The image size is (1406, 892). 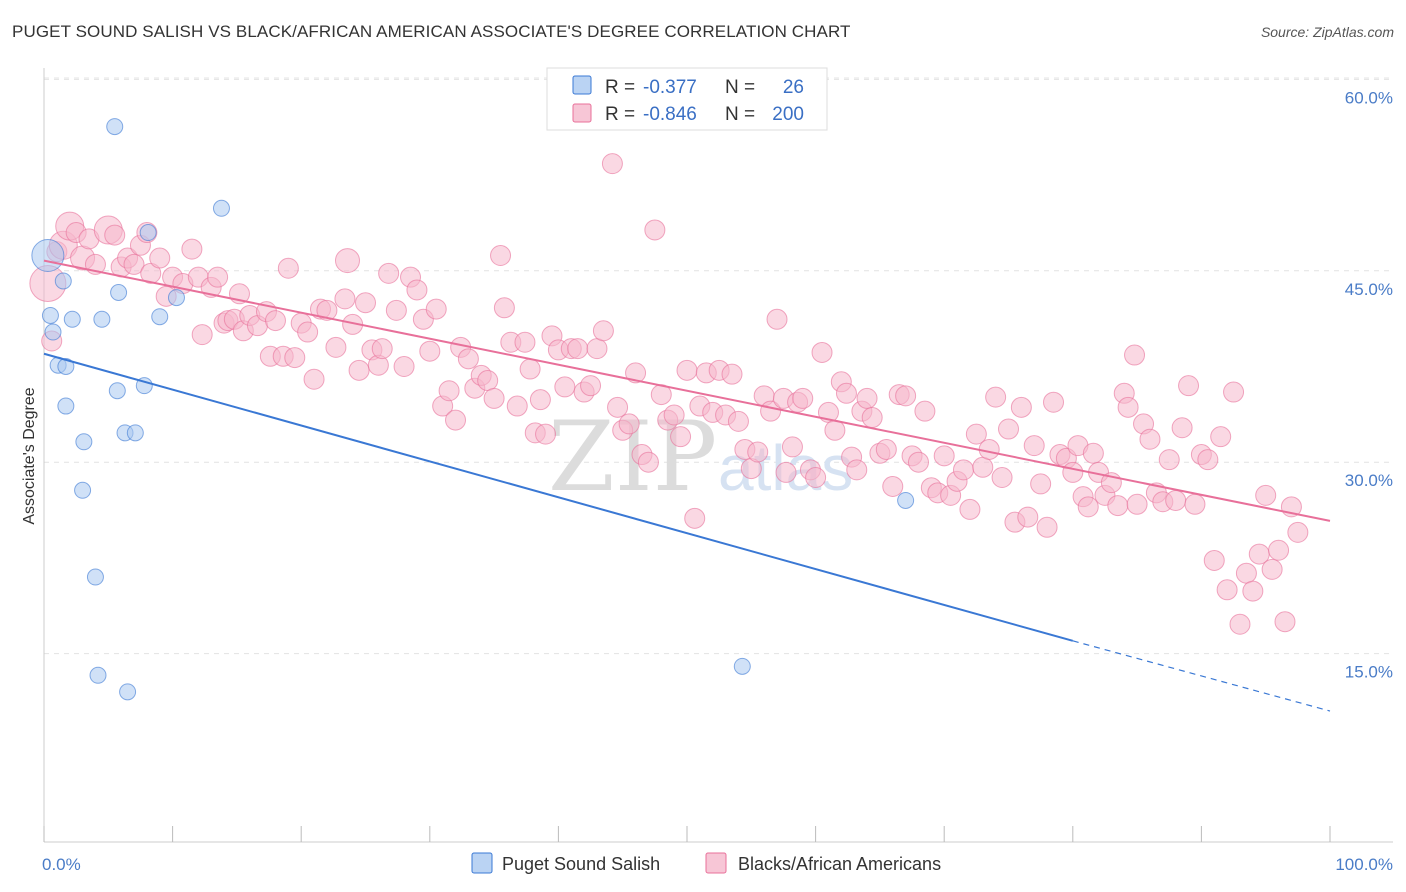 I want to click on stats-legend: R = -0.377 N = 26 R = -0.846 N = 200, so click(x=687, y=99).